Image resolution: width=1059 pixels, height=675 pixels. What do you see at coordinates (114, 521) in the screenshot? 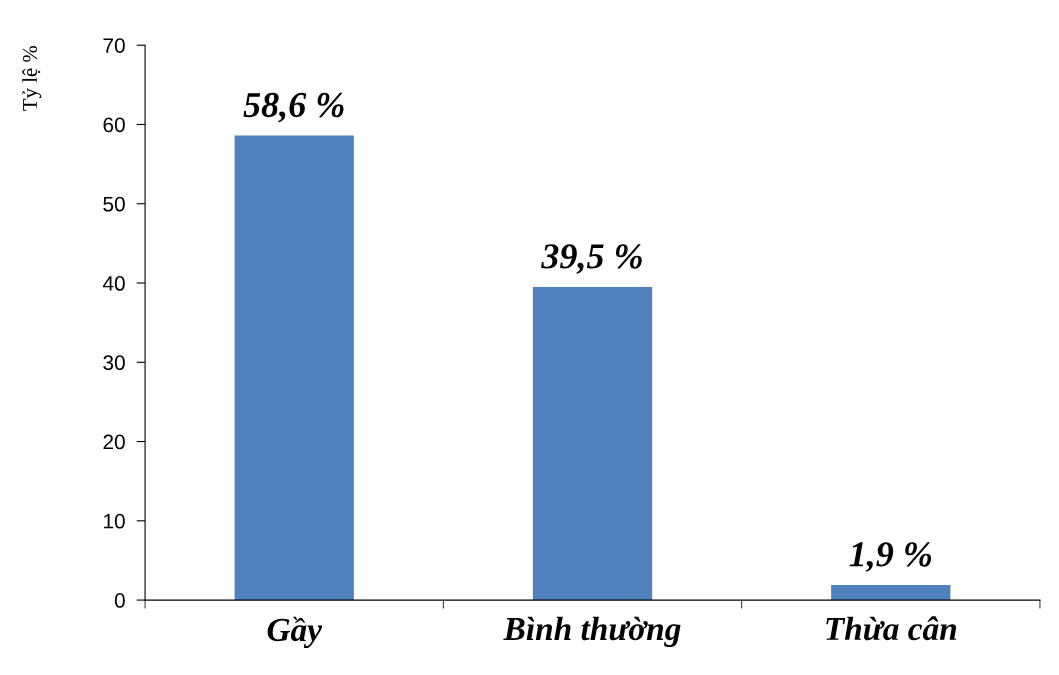
I see `y-tick-label: 10` at bounding box center [114, 521].